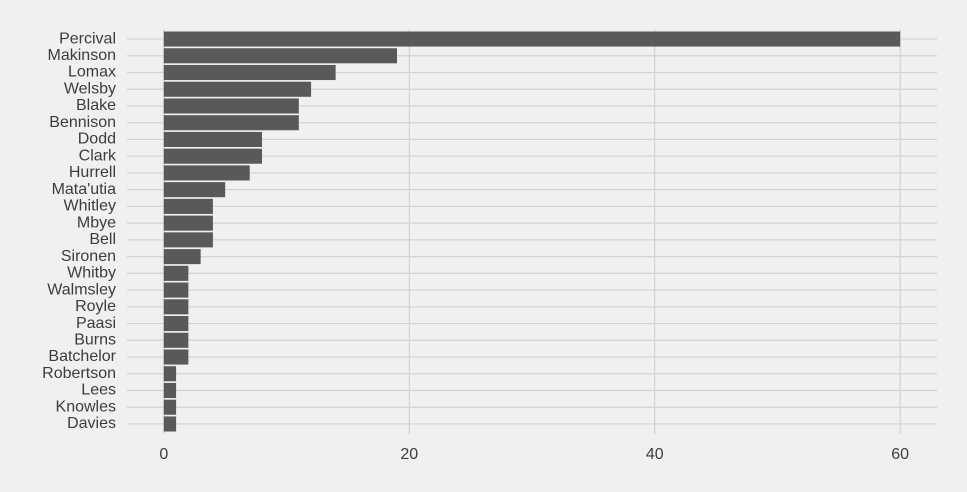 The image size is (967, 492). What do you see at coordinates (87, 38) in the screenshot?
I see `y-tick-label: Percival` at bounding box center [87, 38].